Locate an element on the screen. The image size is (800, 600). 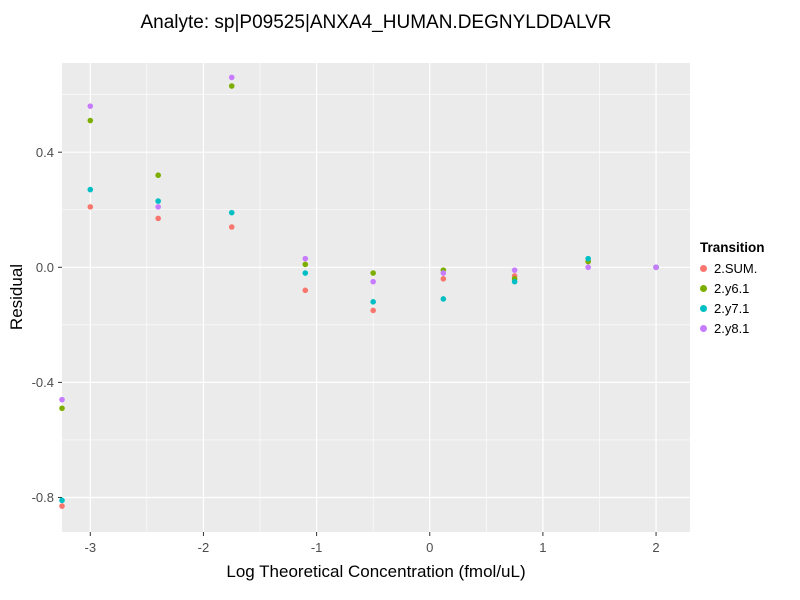
legend-label: 2.SUM. is located at coordinates (736, 268).